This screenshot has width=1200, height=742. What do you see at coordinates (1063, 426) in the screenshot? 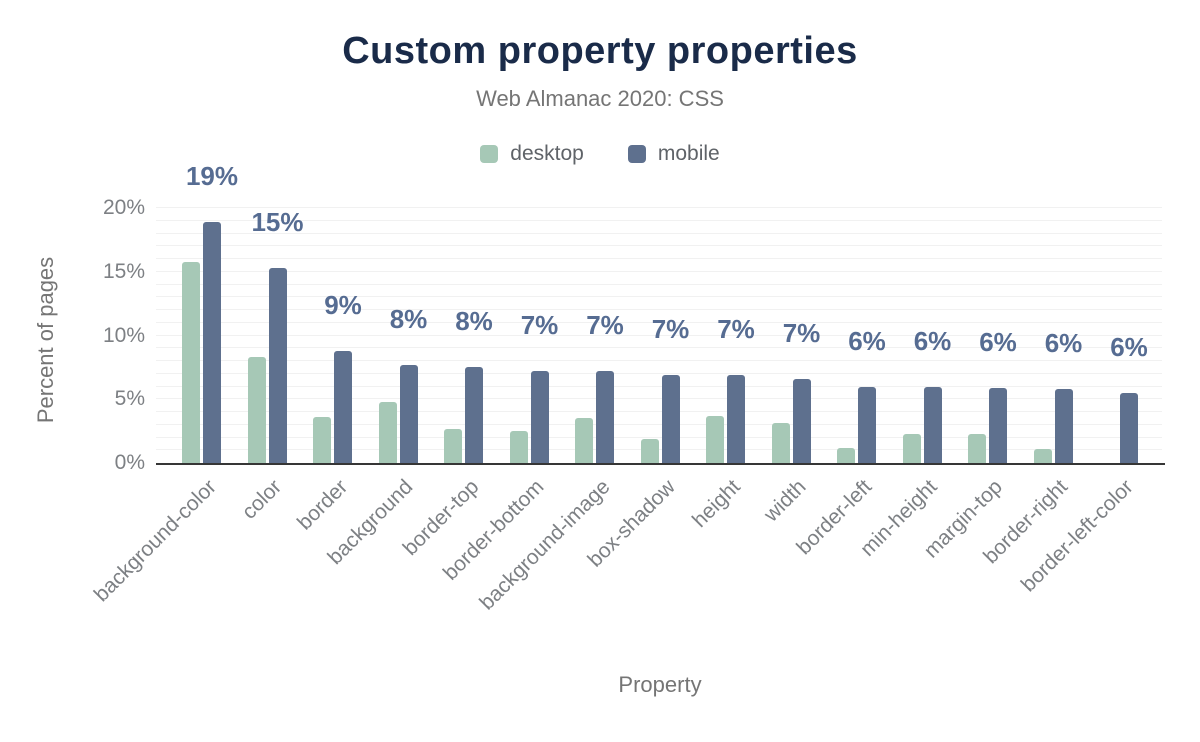
I see `bar-mobile-border-right` at bounding box center [1063, 426].